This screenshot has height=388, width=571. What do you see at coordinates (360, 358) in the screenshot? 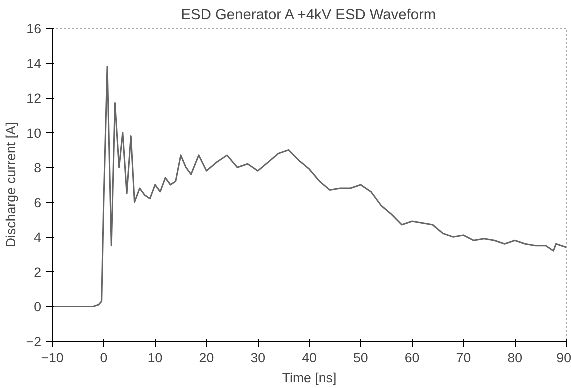
I see `x-tick-label: 50` at bounding box center [360, 358].